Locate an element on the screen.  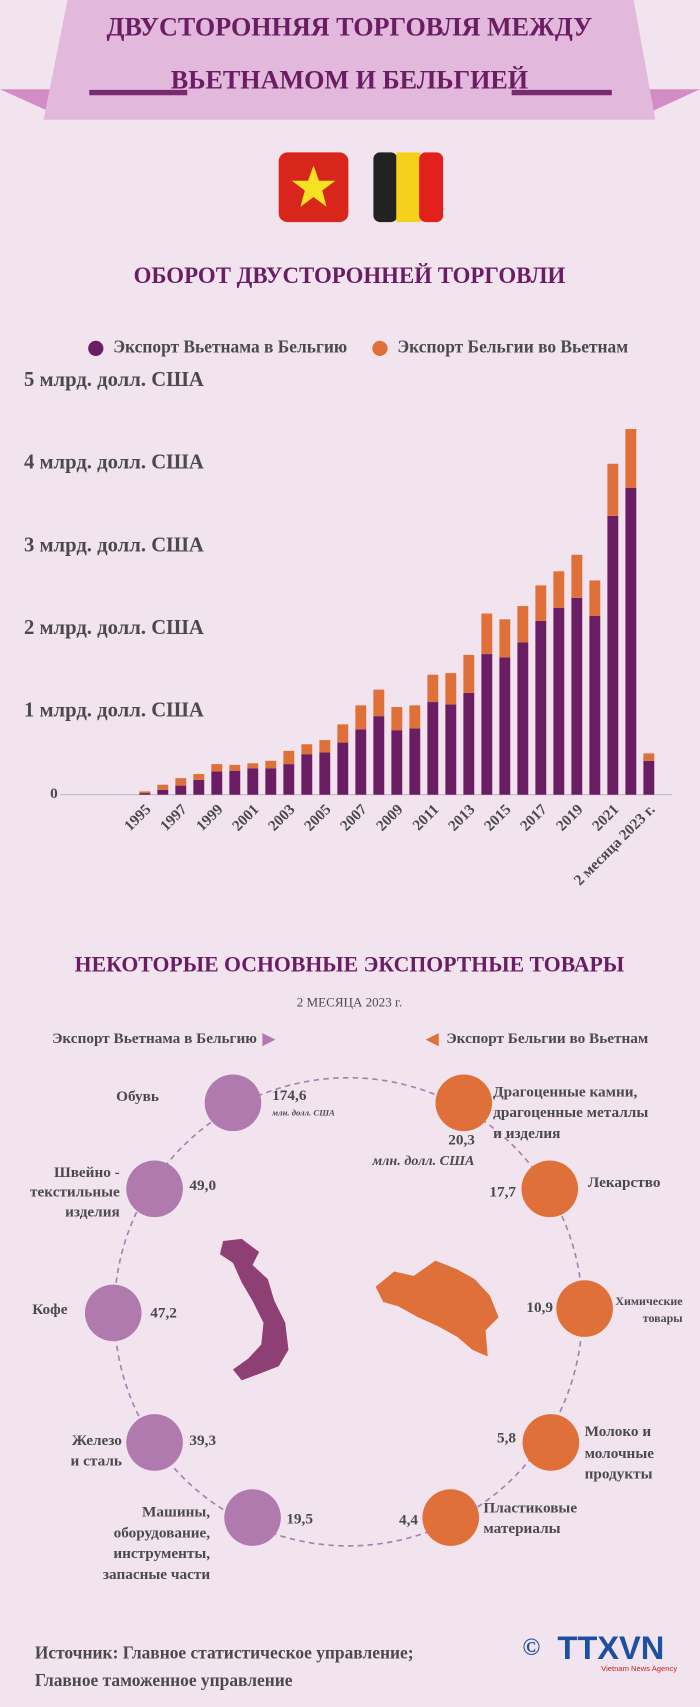
product-value: 47,2 is located at coordinates (163, 1312).